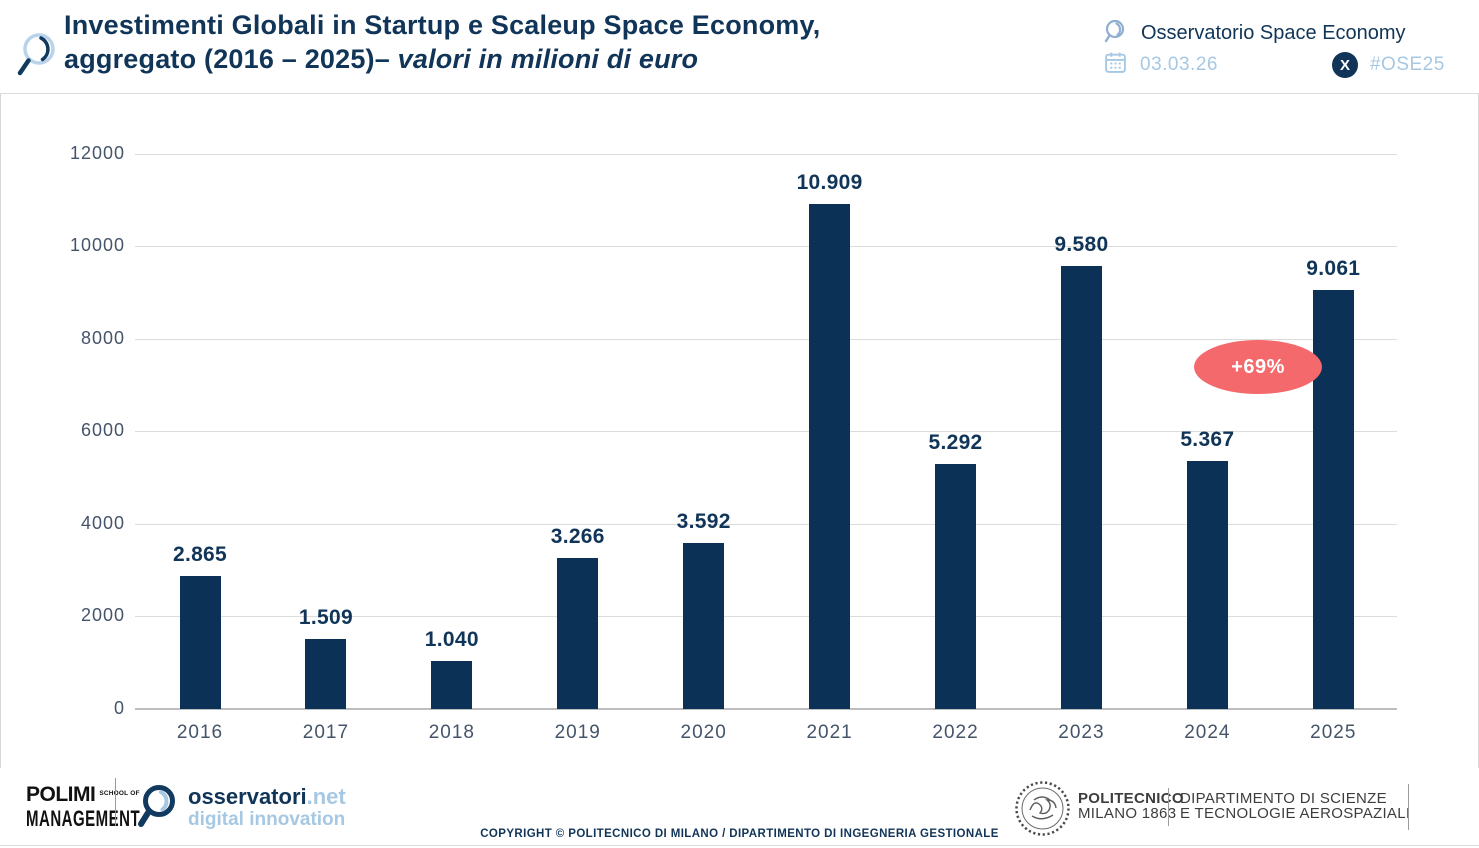 The height and width of the screenshot is (848, 1479). What do you see at coordinates (1207, 439) in the screenshot?
I see `bar-value-label: 5.367` at bounding box center [1207, 439].